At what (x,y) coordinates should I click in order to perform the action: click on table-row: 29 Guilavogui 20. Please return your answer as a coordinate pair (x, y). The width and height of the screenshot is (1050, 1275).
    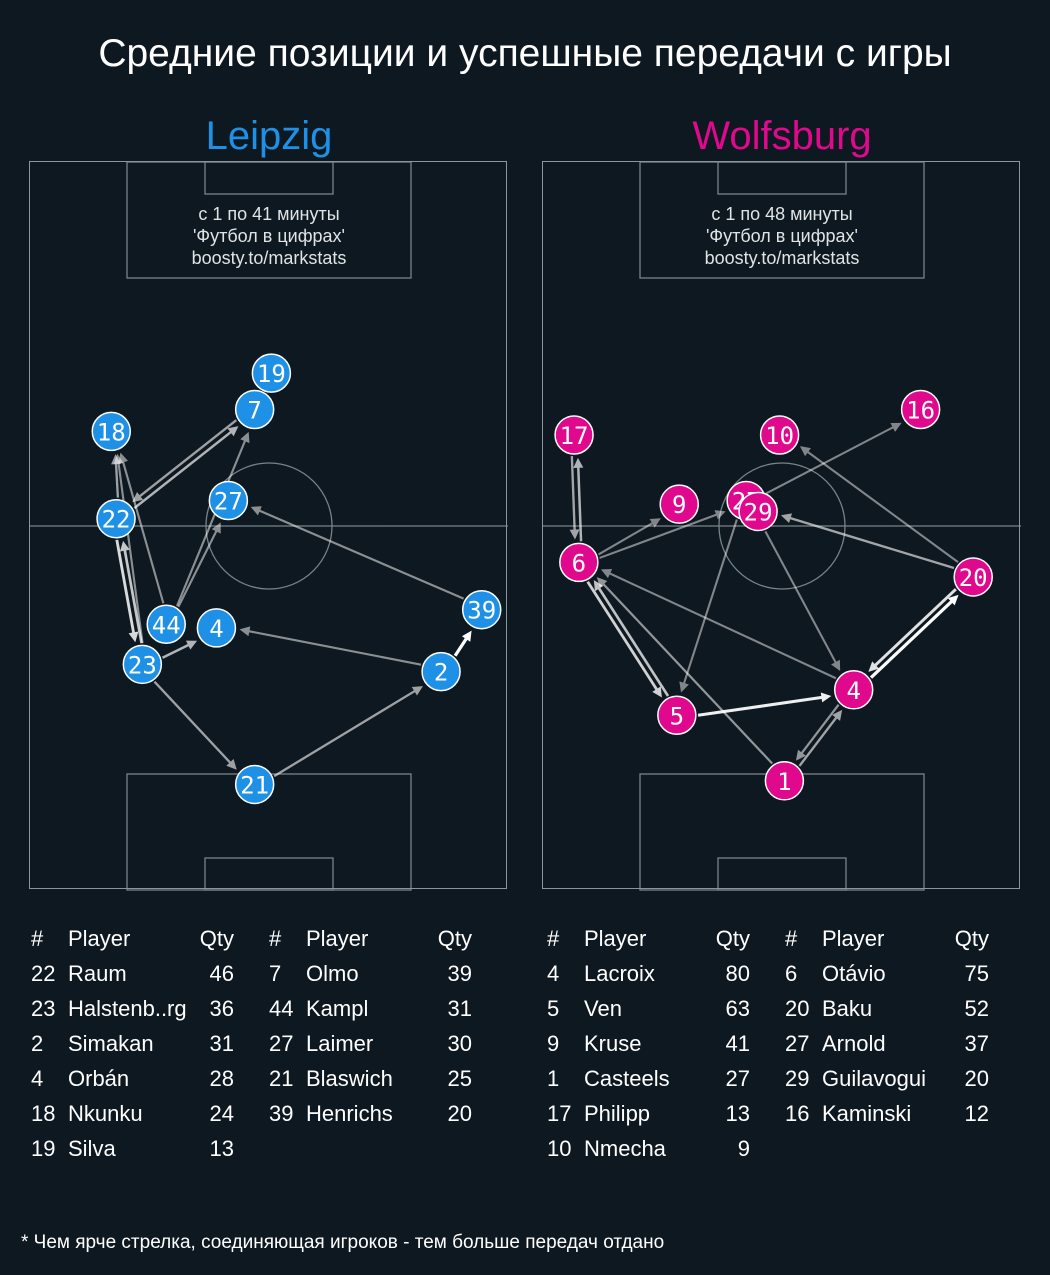
    Looking at the image, I should click on (887, 1083).